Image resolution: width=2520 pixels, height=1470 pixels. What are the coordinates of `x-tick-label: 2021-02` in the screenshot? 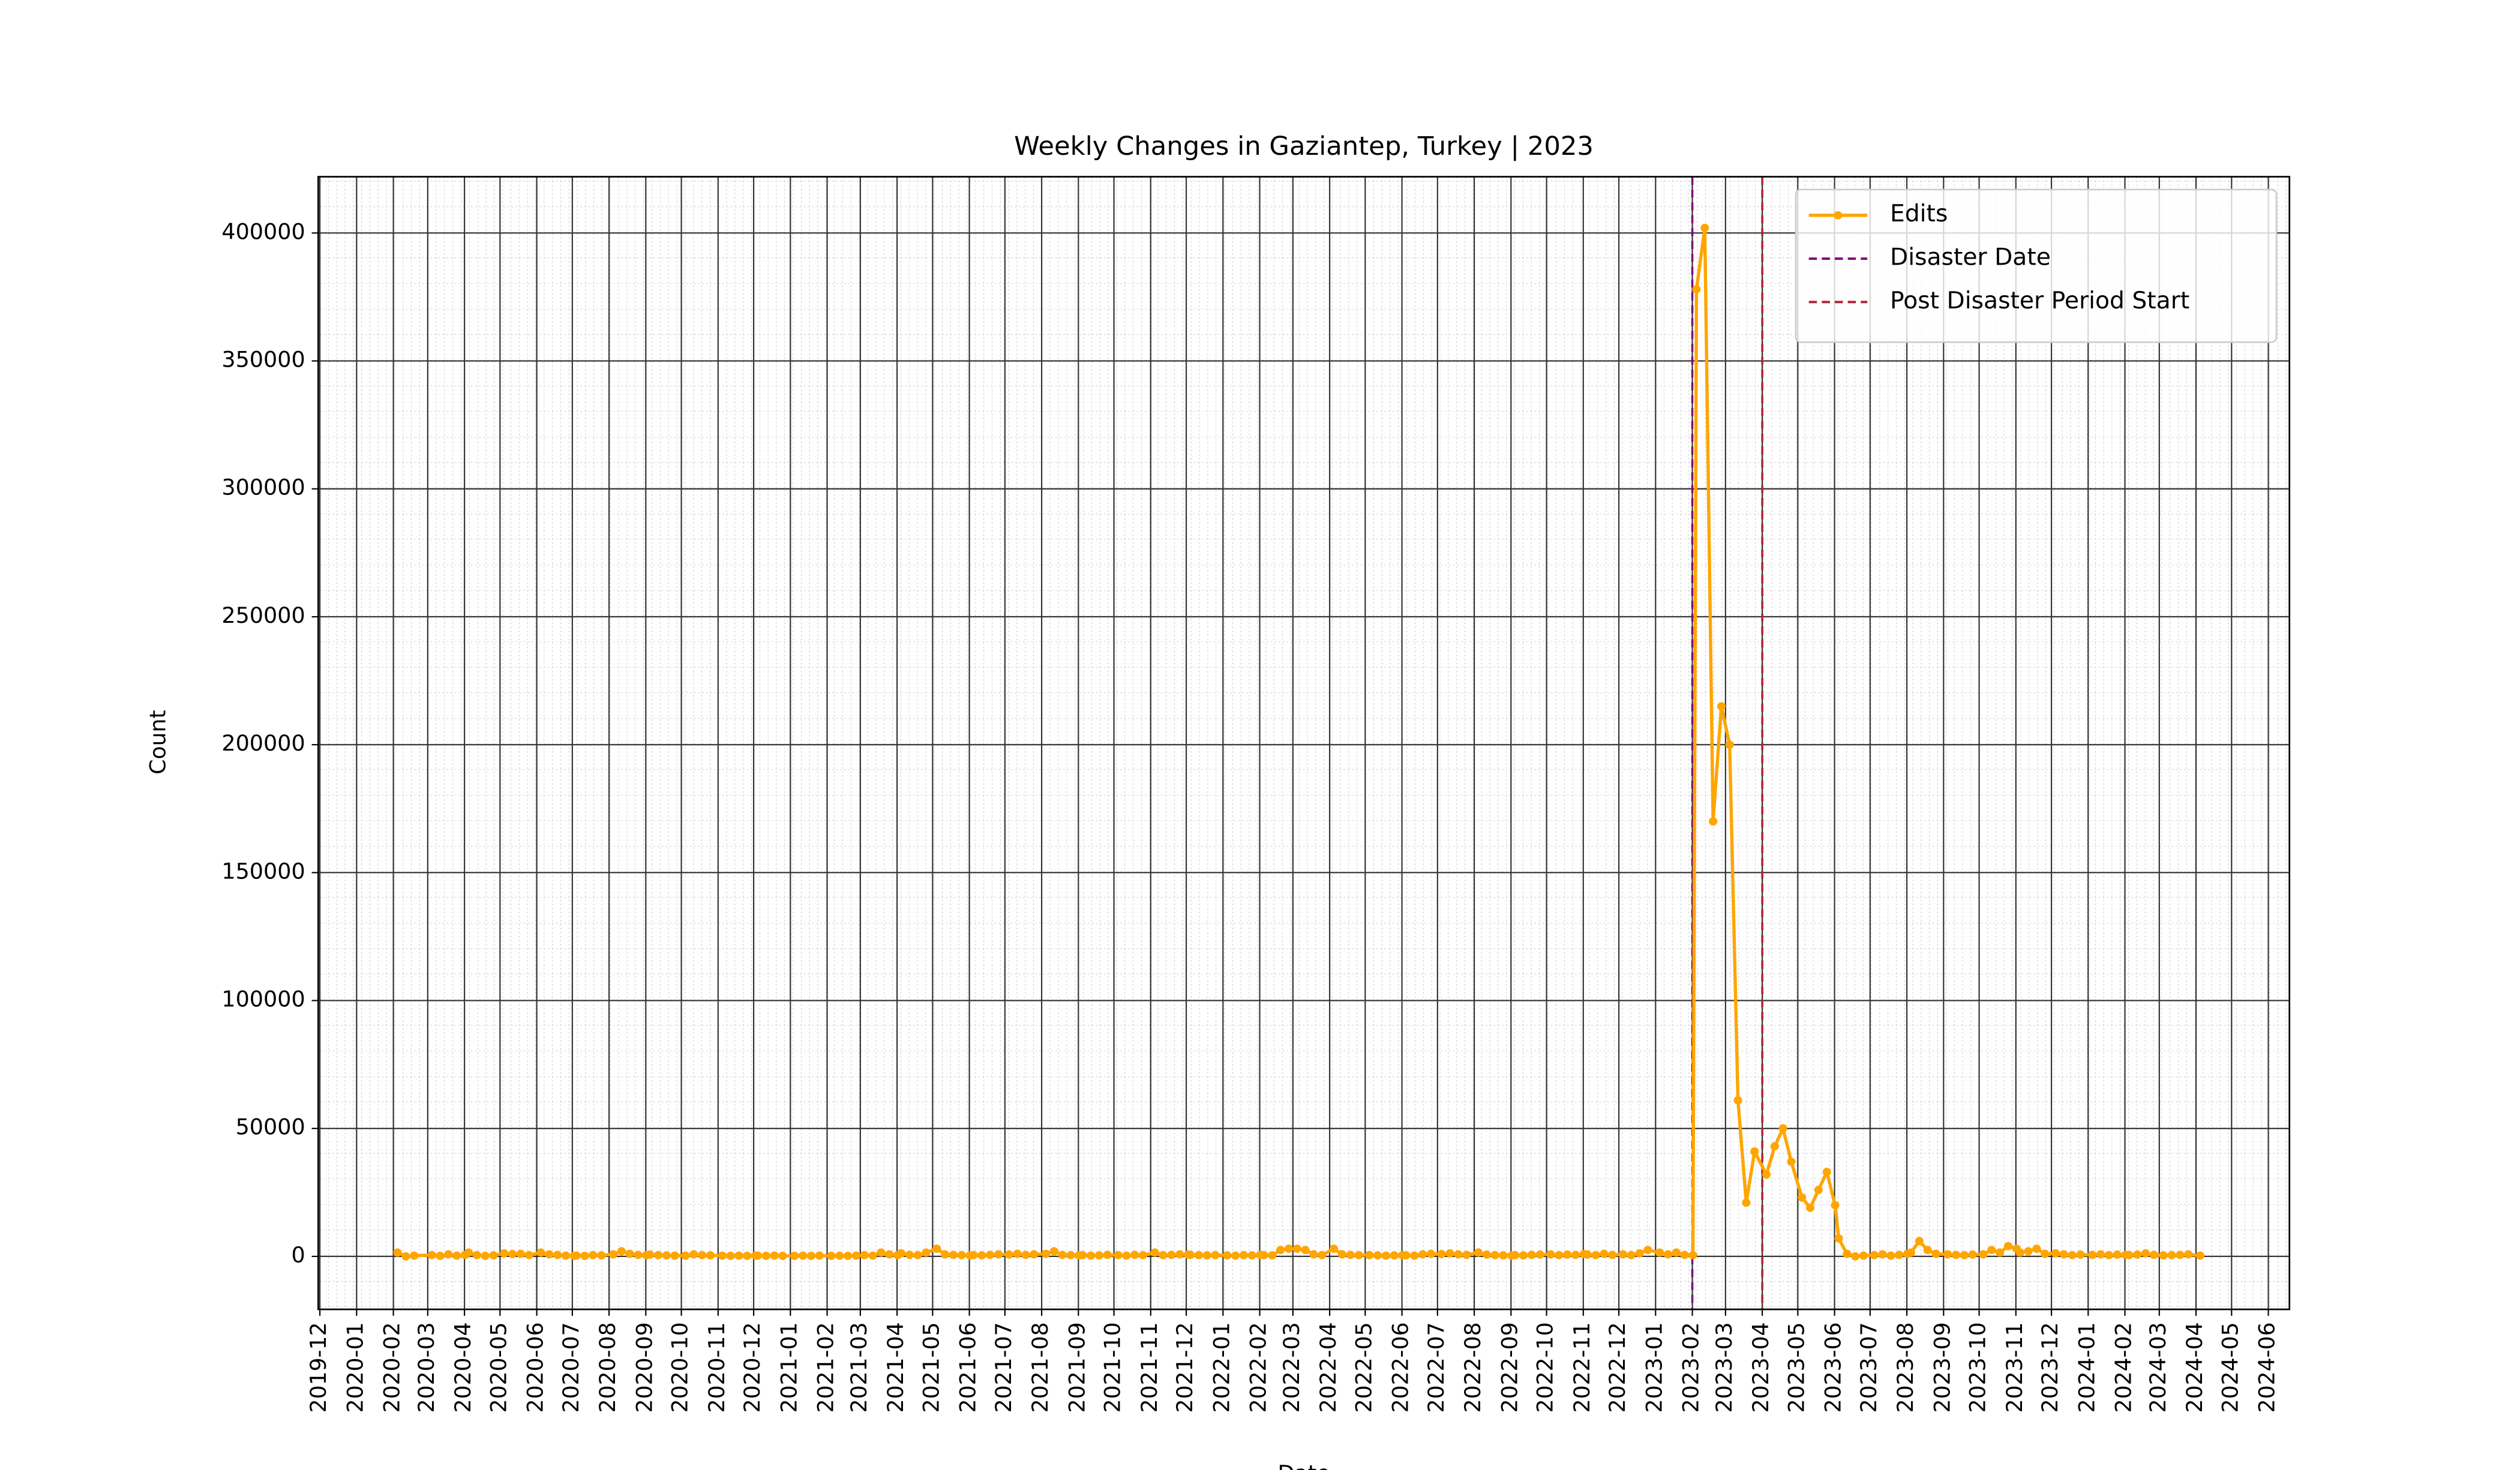 It's located at (825, 1368).